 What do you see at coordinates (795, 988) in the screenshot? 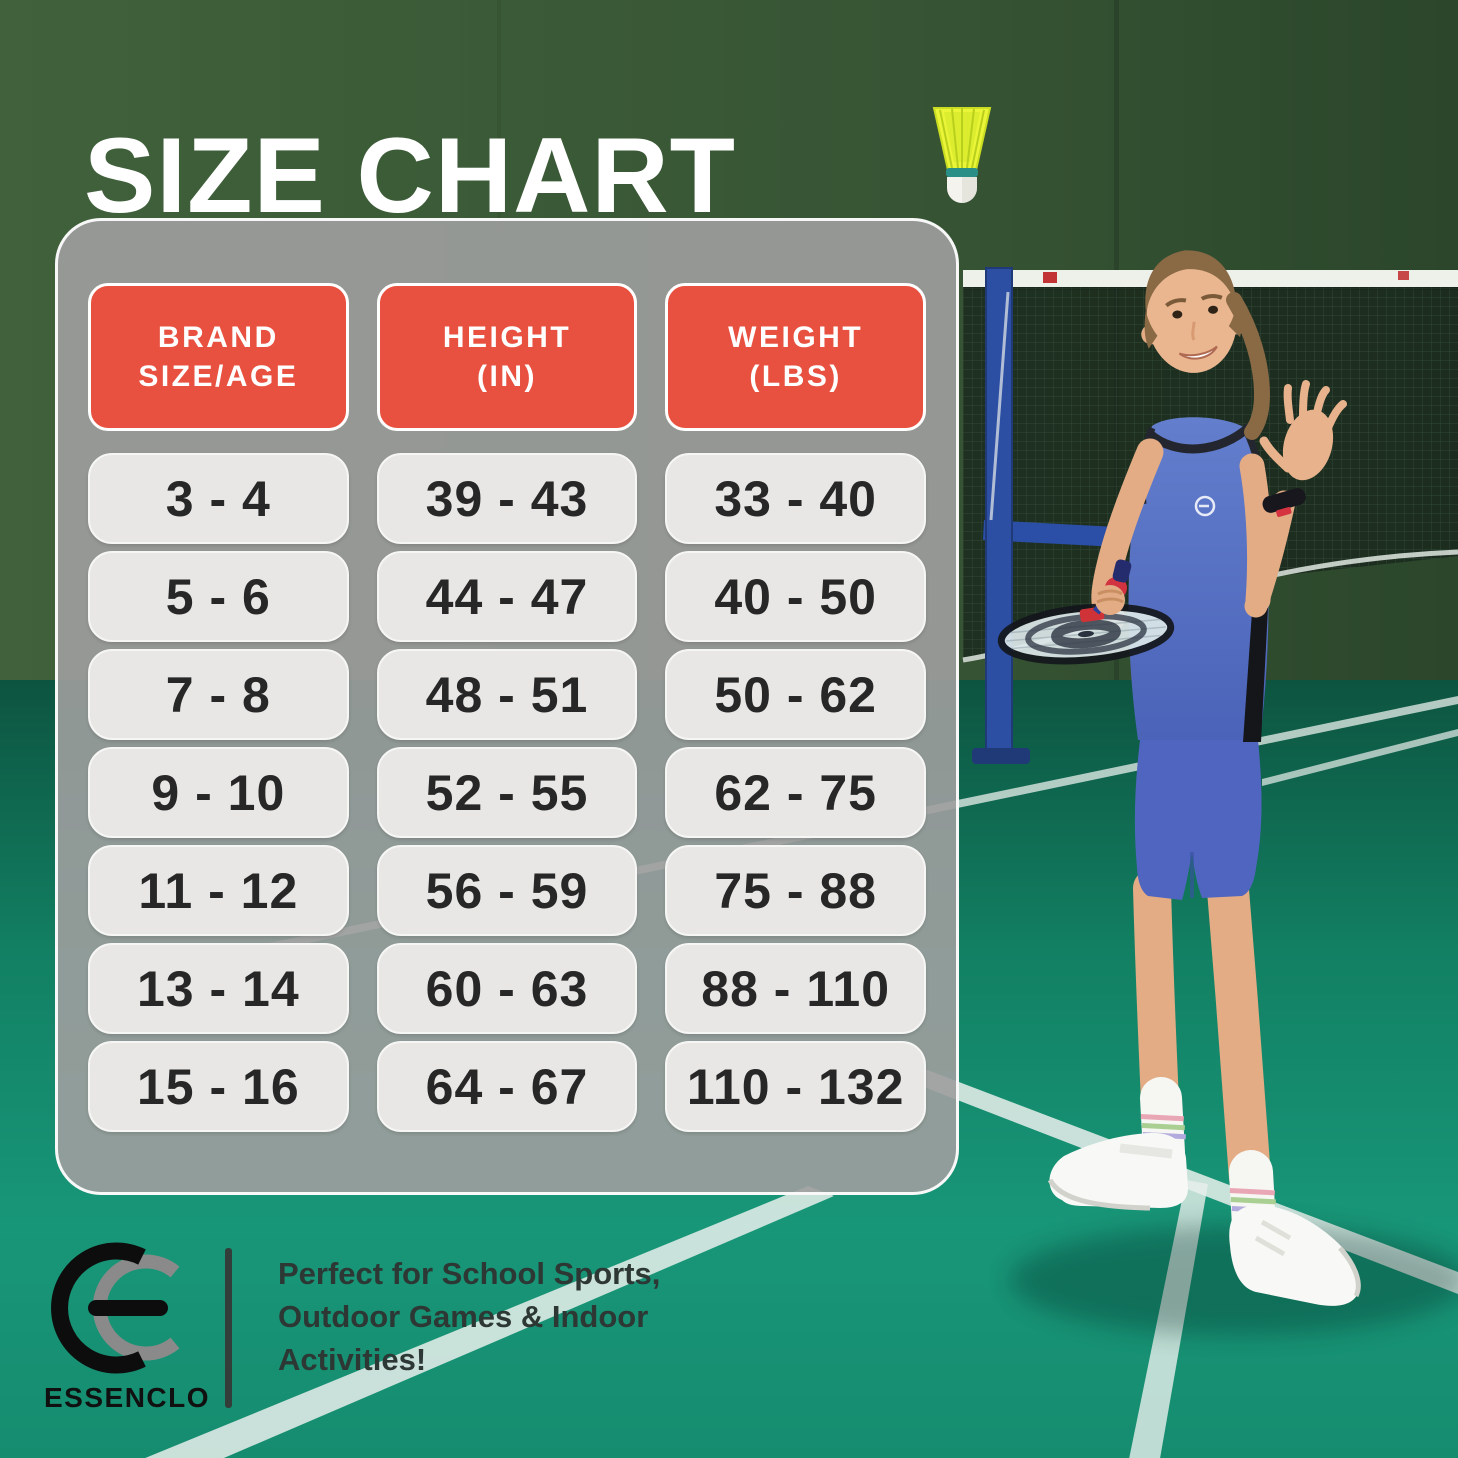
I see `weight-cell: 88 - 110` at bounding box center [795, 988].